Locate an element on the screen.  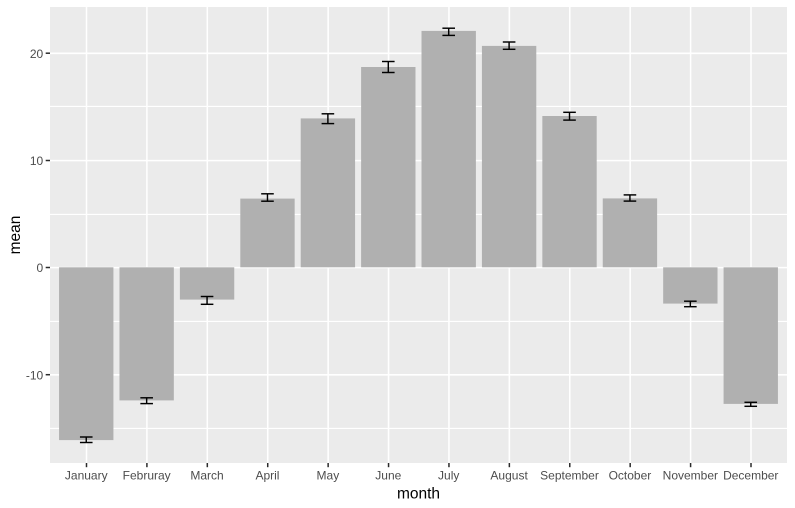
svg-text: September is located at coordinates (569, 476).